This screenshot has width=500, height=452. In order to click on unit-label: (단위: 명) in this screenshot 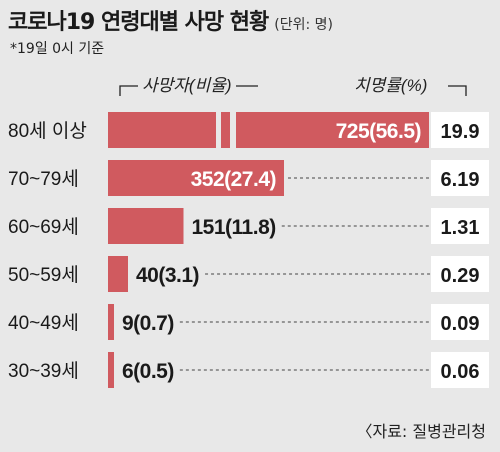, I will do `click(303, 25)`.